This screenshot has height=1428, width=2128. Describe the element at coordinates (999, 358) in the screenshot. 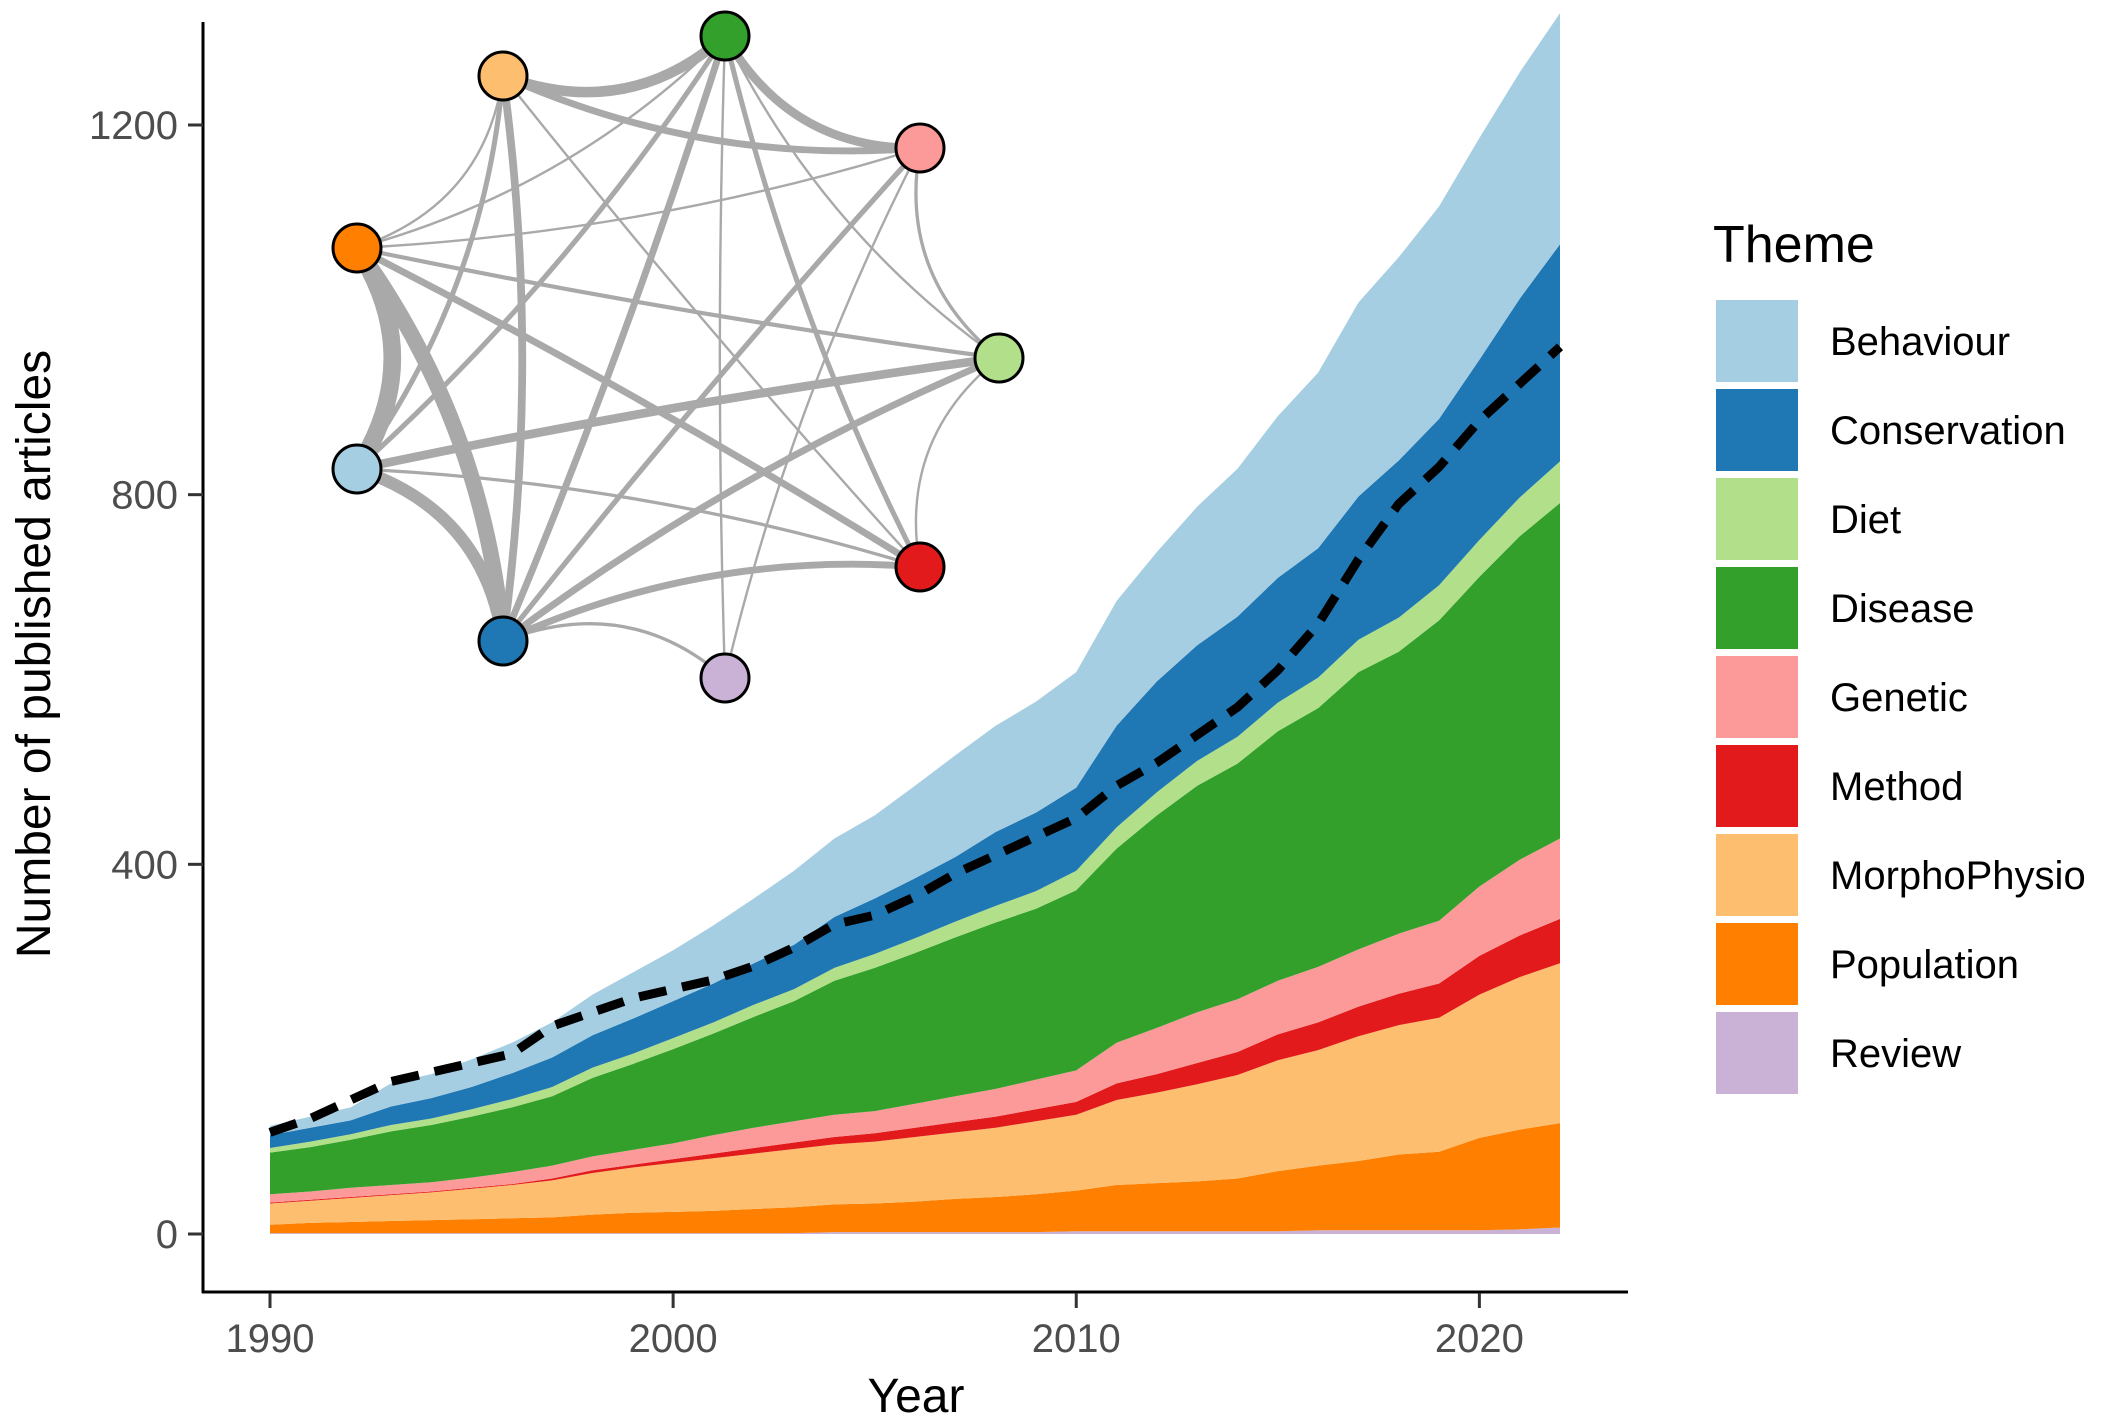

I see `network-node-diet` at that location.